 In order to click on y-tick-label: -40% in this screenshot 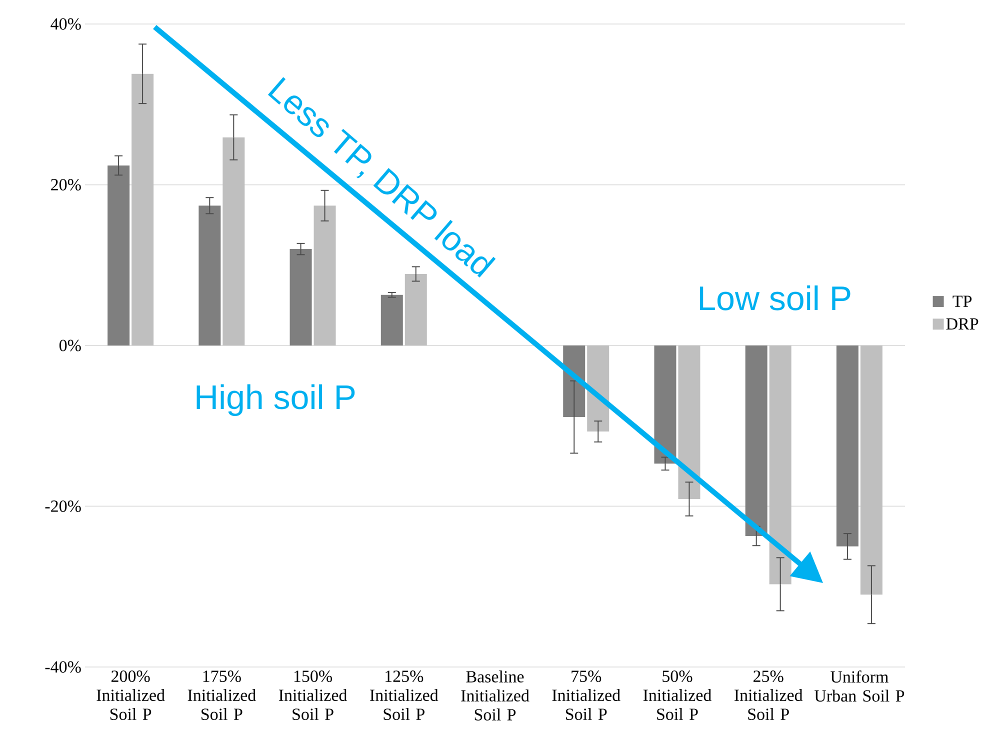, I will do `click(63, 667)`.